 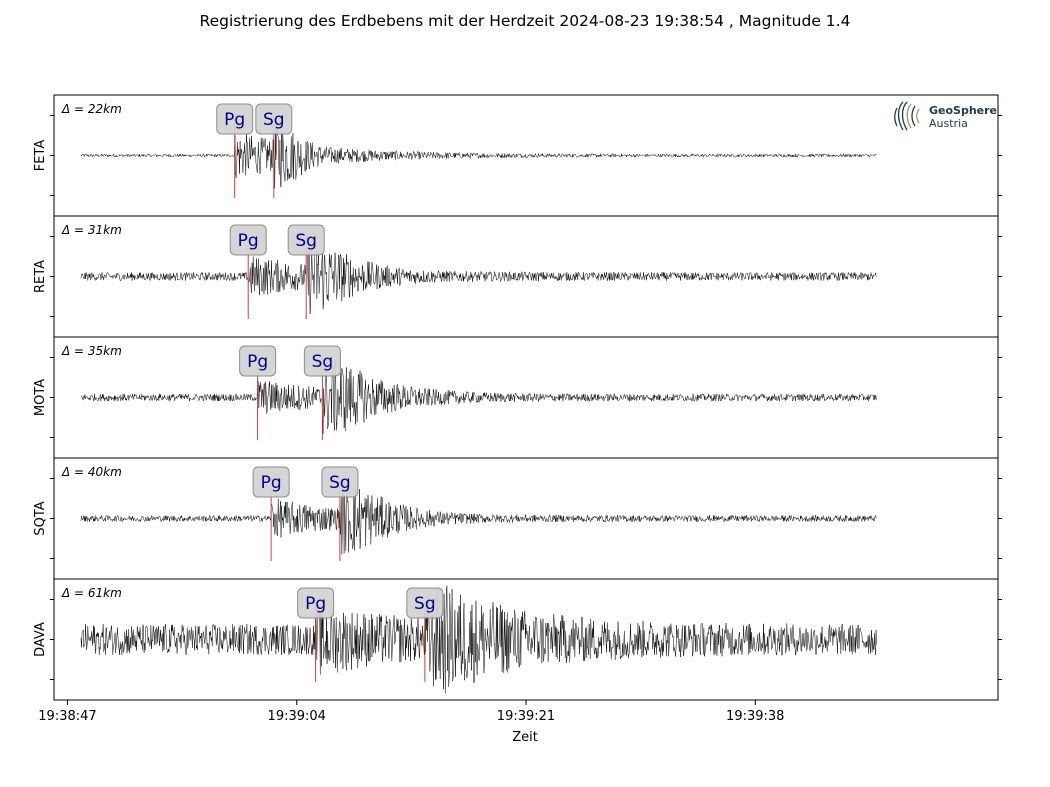 I want to click on distance-label: Δ = 61km, so click(x=91, y=593).